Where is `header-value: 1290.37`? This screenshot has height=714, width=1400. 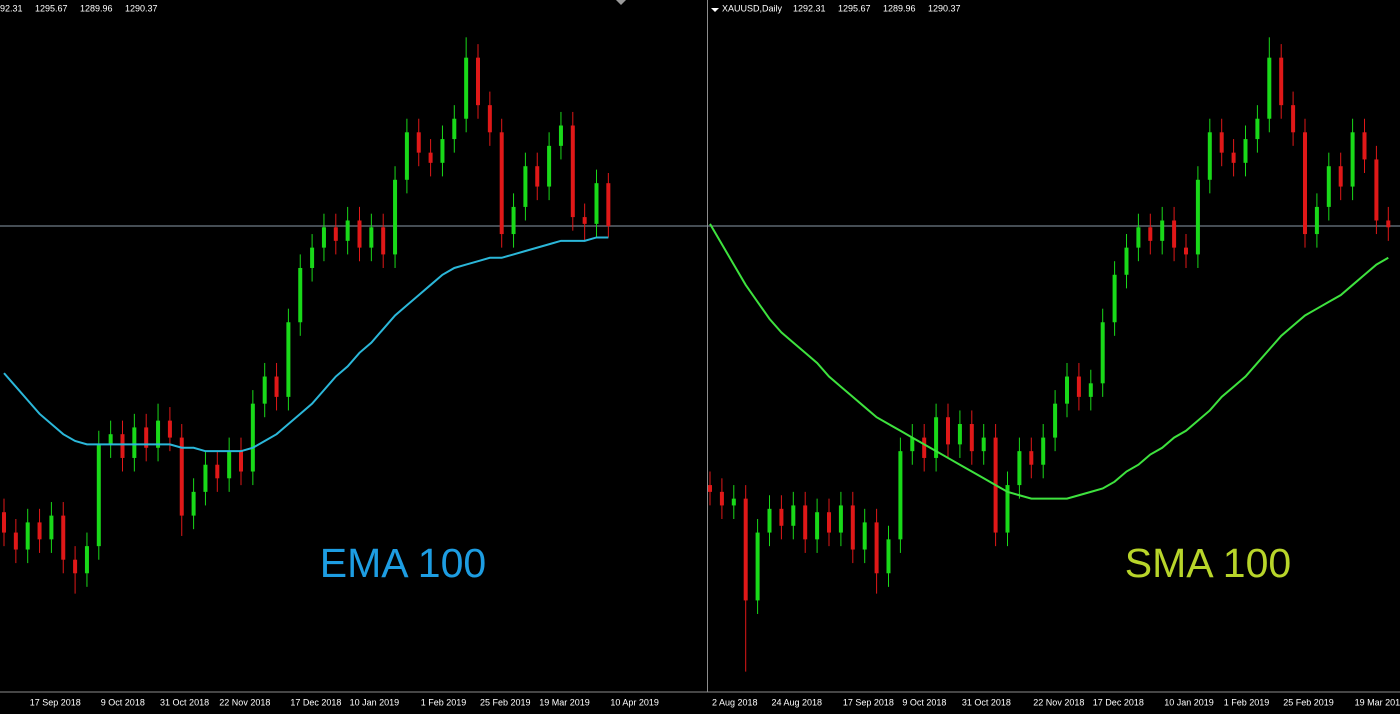
header-value: 1290.37 is located at coordinates (944, 8).